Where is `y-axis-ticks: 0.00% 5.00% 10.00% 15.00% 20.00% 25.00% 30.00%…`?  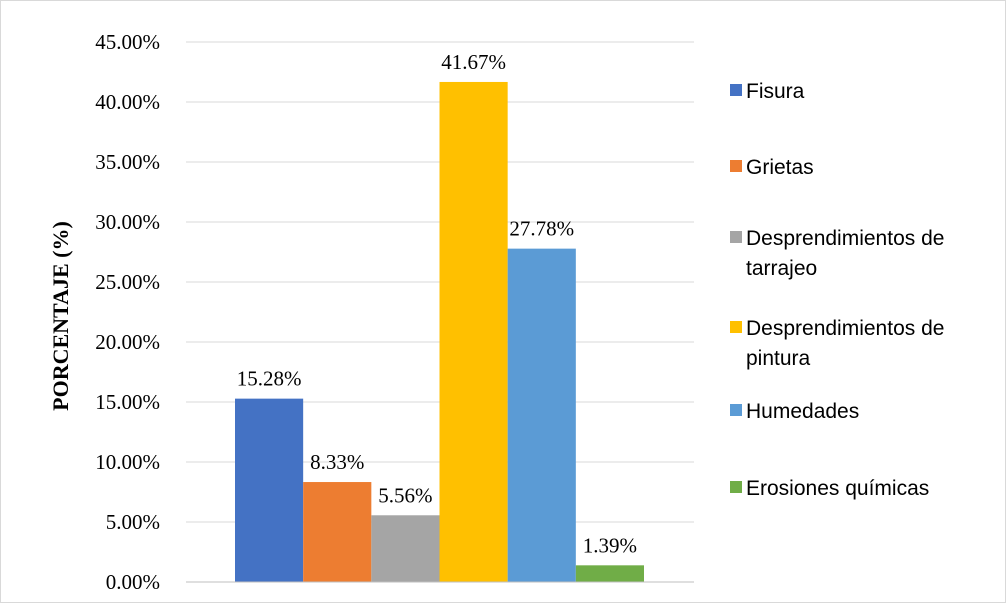 y-axis-ticks: 0.00% 5.00% 10.00% 15.00% 20.00% 25.00% 30.00%… is located at coordinates (127, 312).